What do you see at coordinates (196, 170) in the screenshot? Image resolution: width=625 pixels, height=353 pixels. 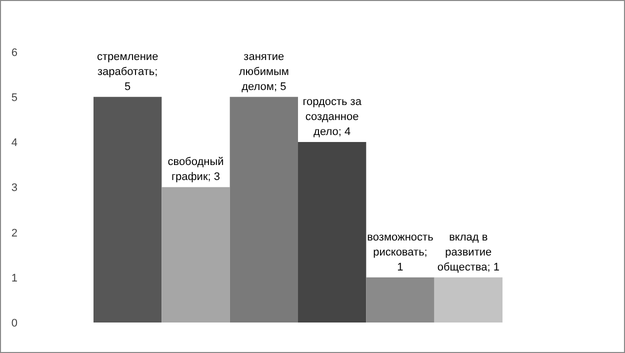 I see `data-label: свободный график; 3` at bounding box center [196, 170].